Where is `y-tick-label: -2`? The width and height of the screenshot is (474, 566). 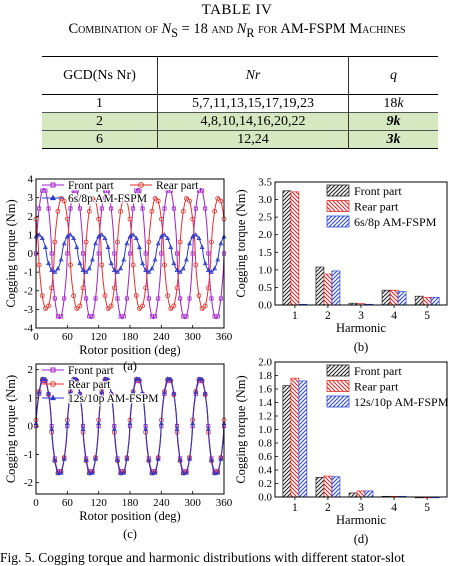 y-tick-label: -2 is located at coordinates (28, 291).